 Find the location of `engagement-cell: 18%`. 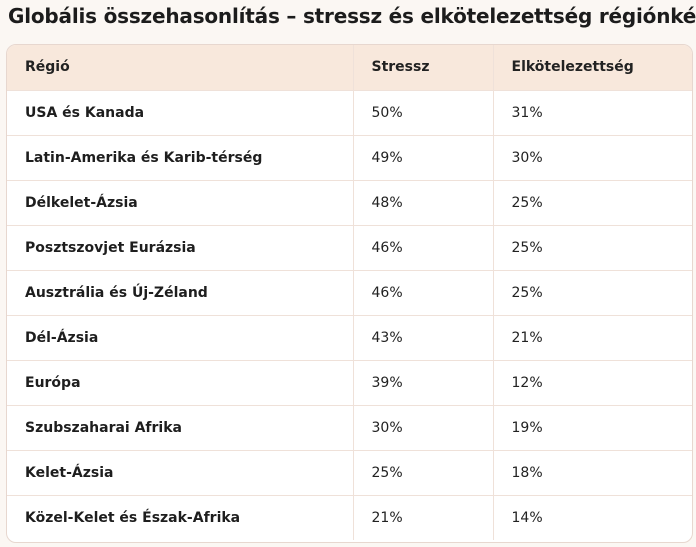

engagement-cell: 18% is located at coordinates (592, 473).